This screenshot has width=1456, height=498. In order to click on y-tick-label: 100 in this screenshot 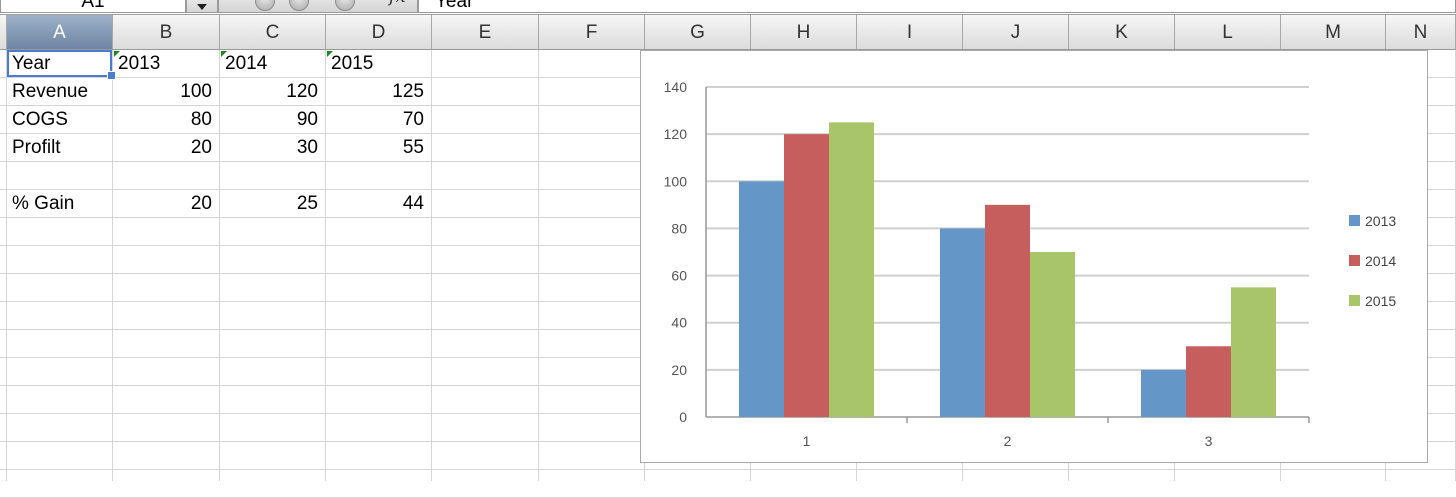, I will do `click(676, 181)`.